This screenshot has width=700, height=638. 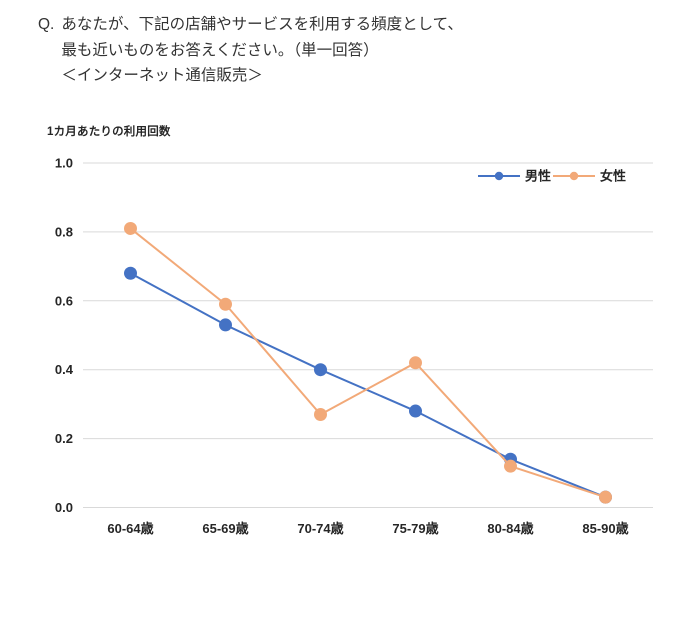 I want to click on y-tick-label: 0.8, so click(x=64, y=231).